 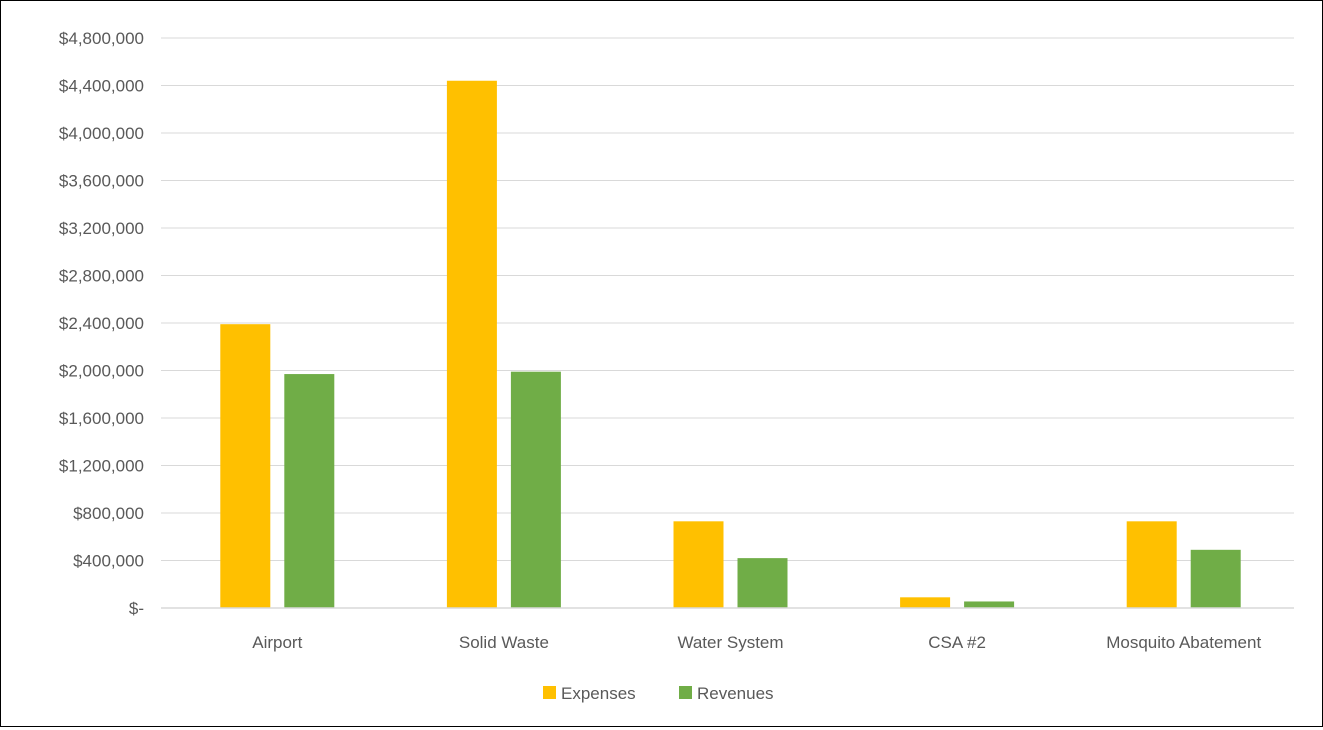 What do you see at coordinates (101, 133) in the screenshot?
I see `y-tick-label: $4,000,000` at bounding box center [101, 133].